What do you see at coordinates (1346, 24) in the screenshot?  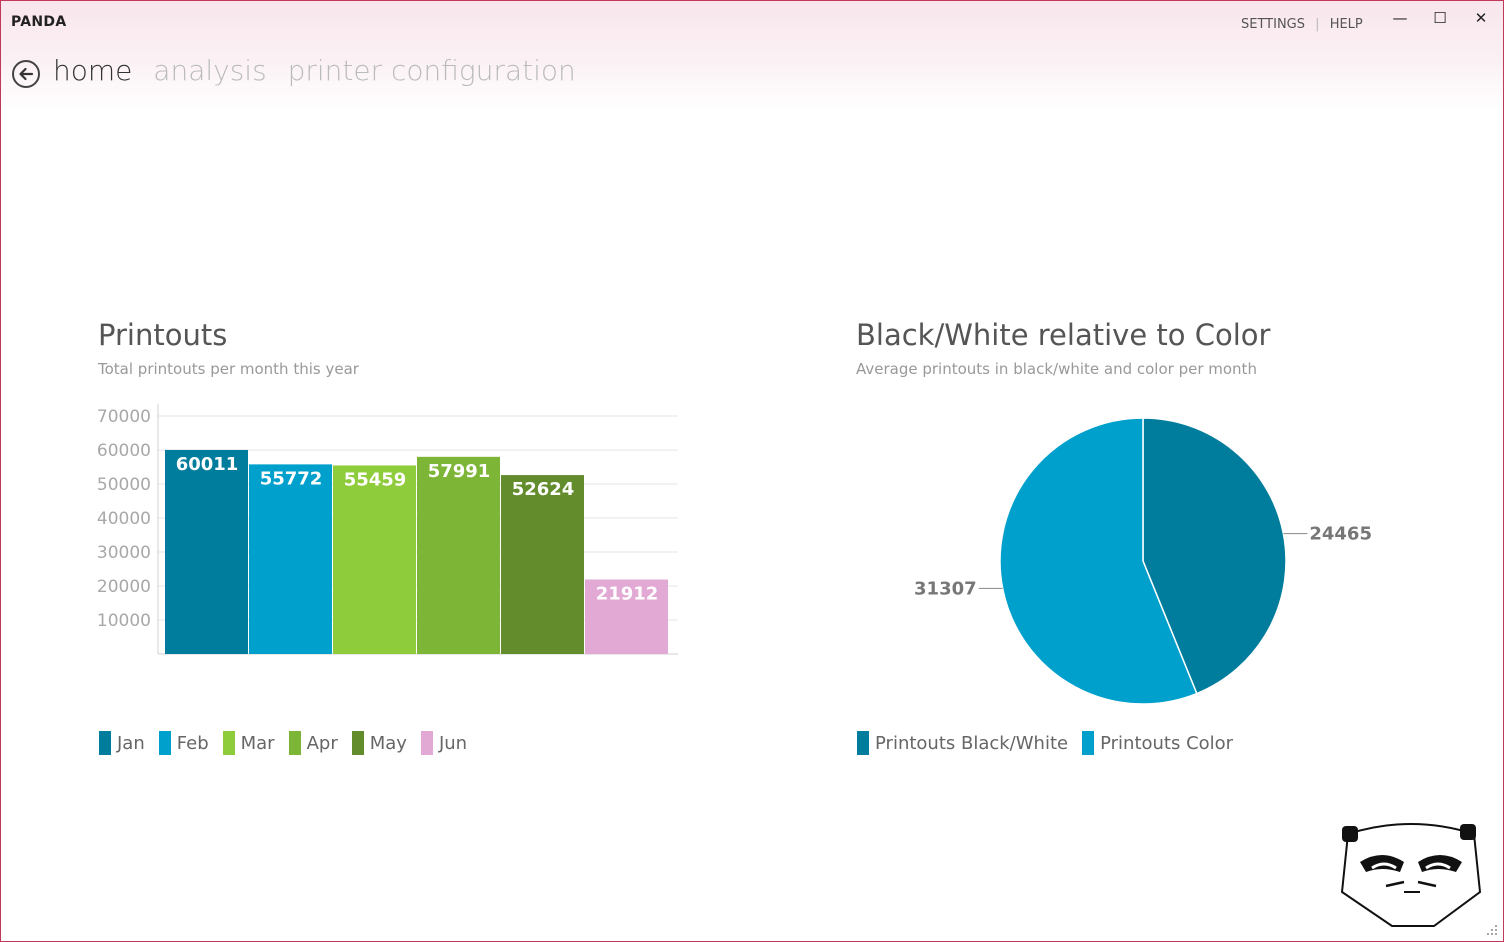 I see `help-link: HELP` at bounding box center [1346, 24].